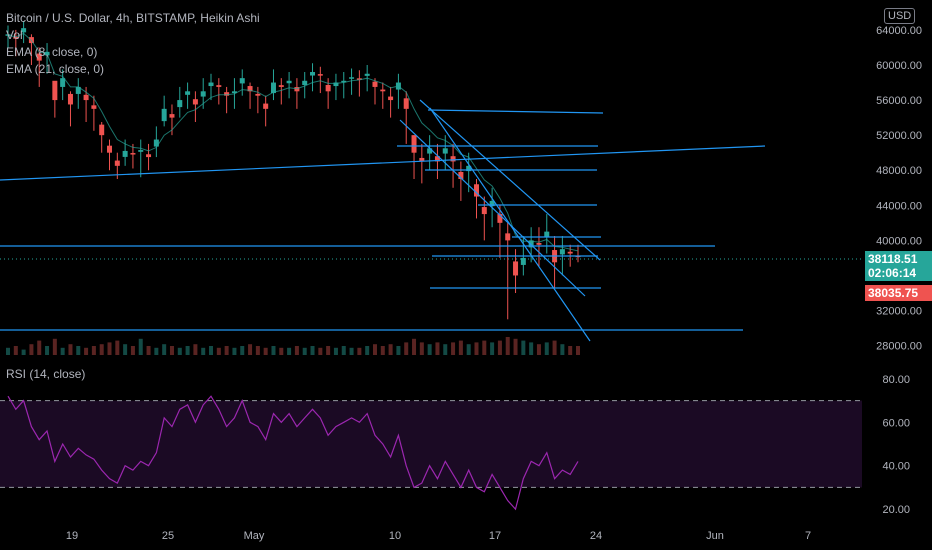  Describe the element at coordinates (899, 31) in the screenshot. I see `price-axis-label: 64000.00` at that location.